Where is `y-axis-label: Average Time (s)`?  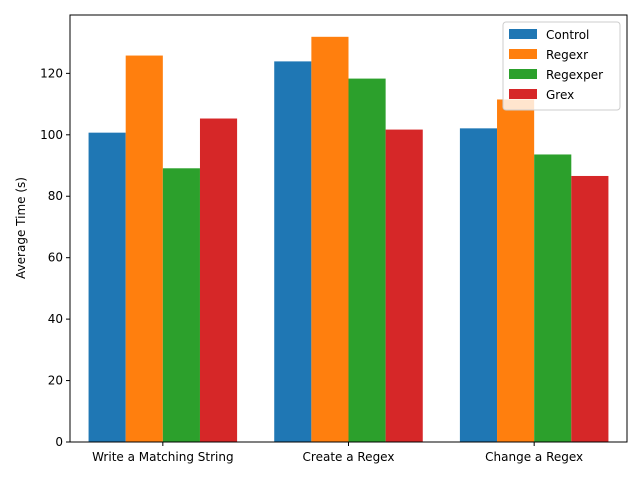
y-axis-label: Average Time (s) is located at coordinates (21, 228).